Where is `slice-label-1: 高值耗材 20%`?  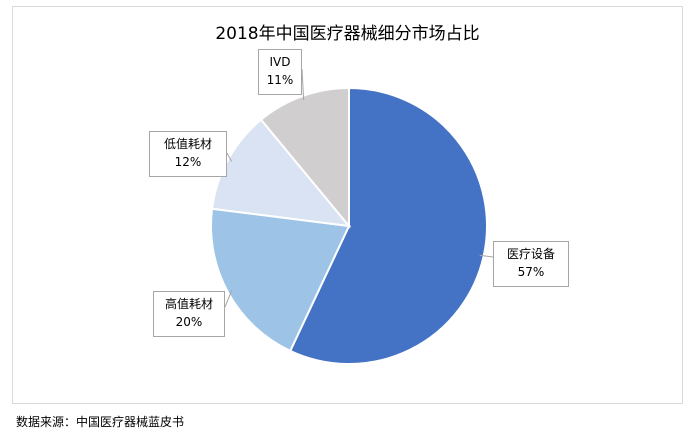
slice-label-1: 高值耗材 20% is located at coordinates (189, 314).